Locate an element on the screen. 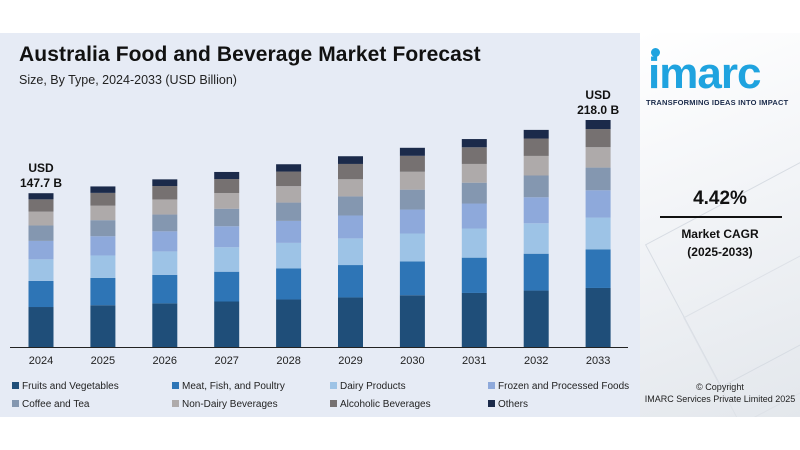 Image resolution: width=800 pixels, height=450 pixels. bar-2028-dairy-products is located at coordinates (289, 255).